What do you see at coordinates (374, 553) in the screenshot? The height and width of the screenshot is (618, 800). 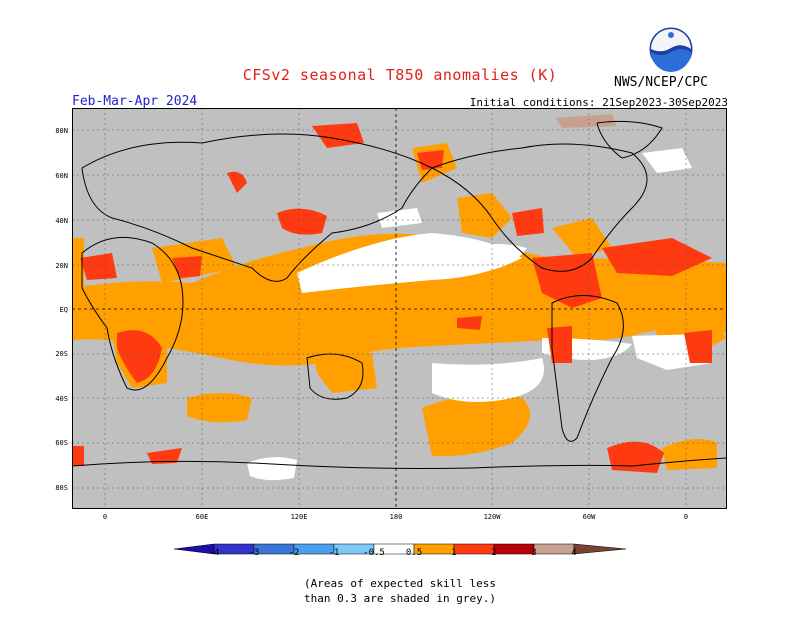 I see `colorbar-label: -0.5` at bounding box center [374, 553].